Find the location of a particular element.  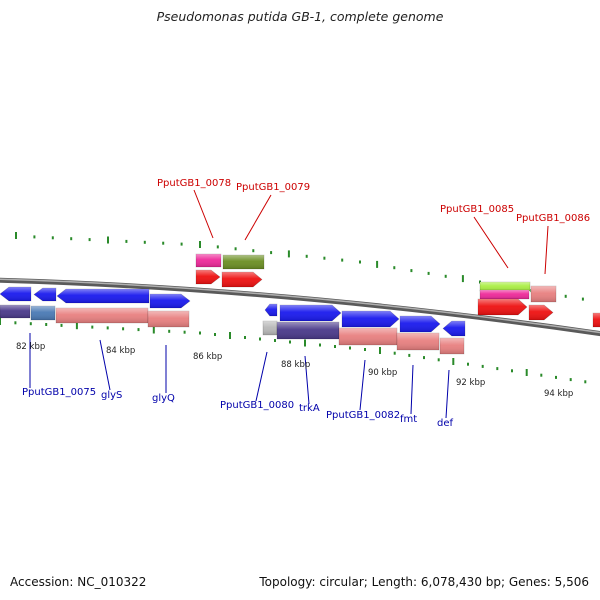

accession-label: Accession: NC_010322 is located at coordinates (78, 582).